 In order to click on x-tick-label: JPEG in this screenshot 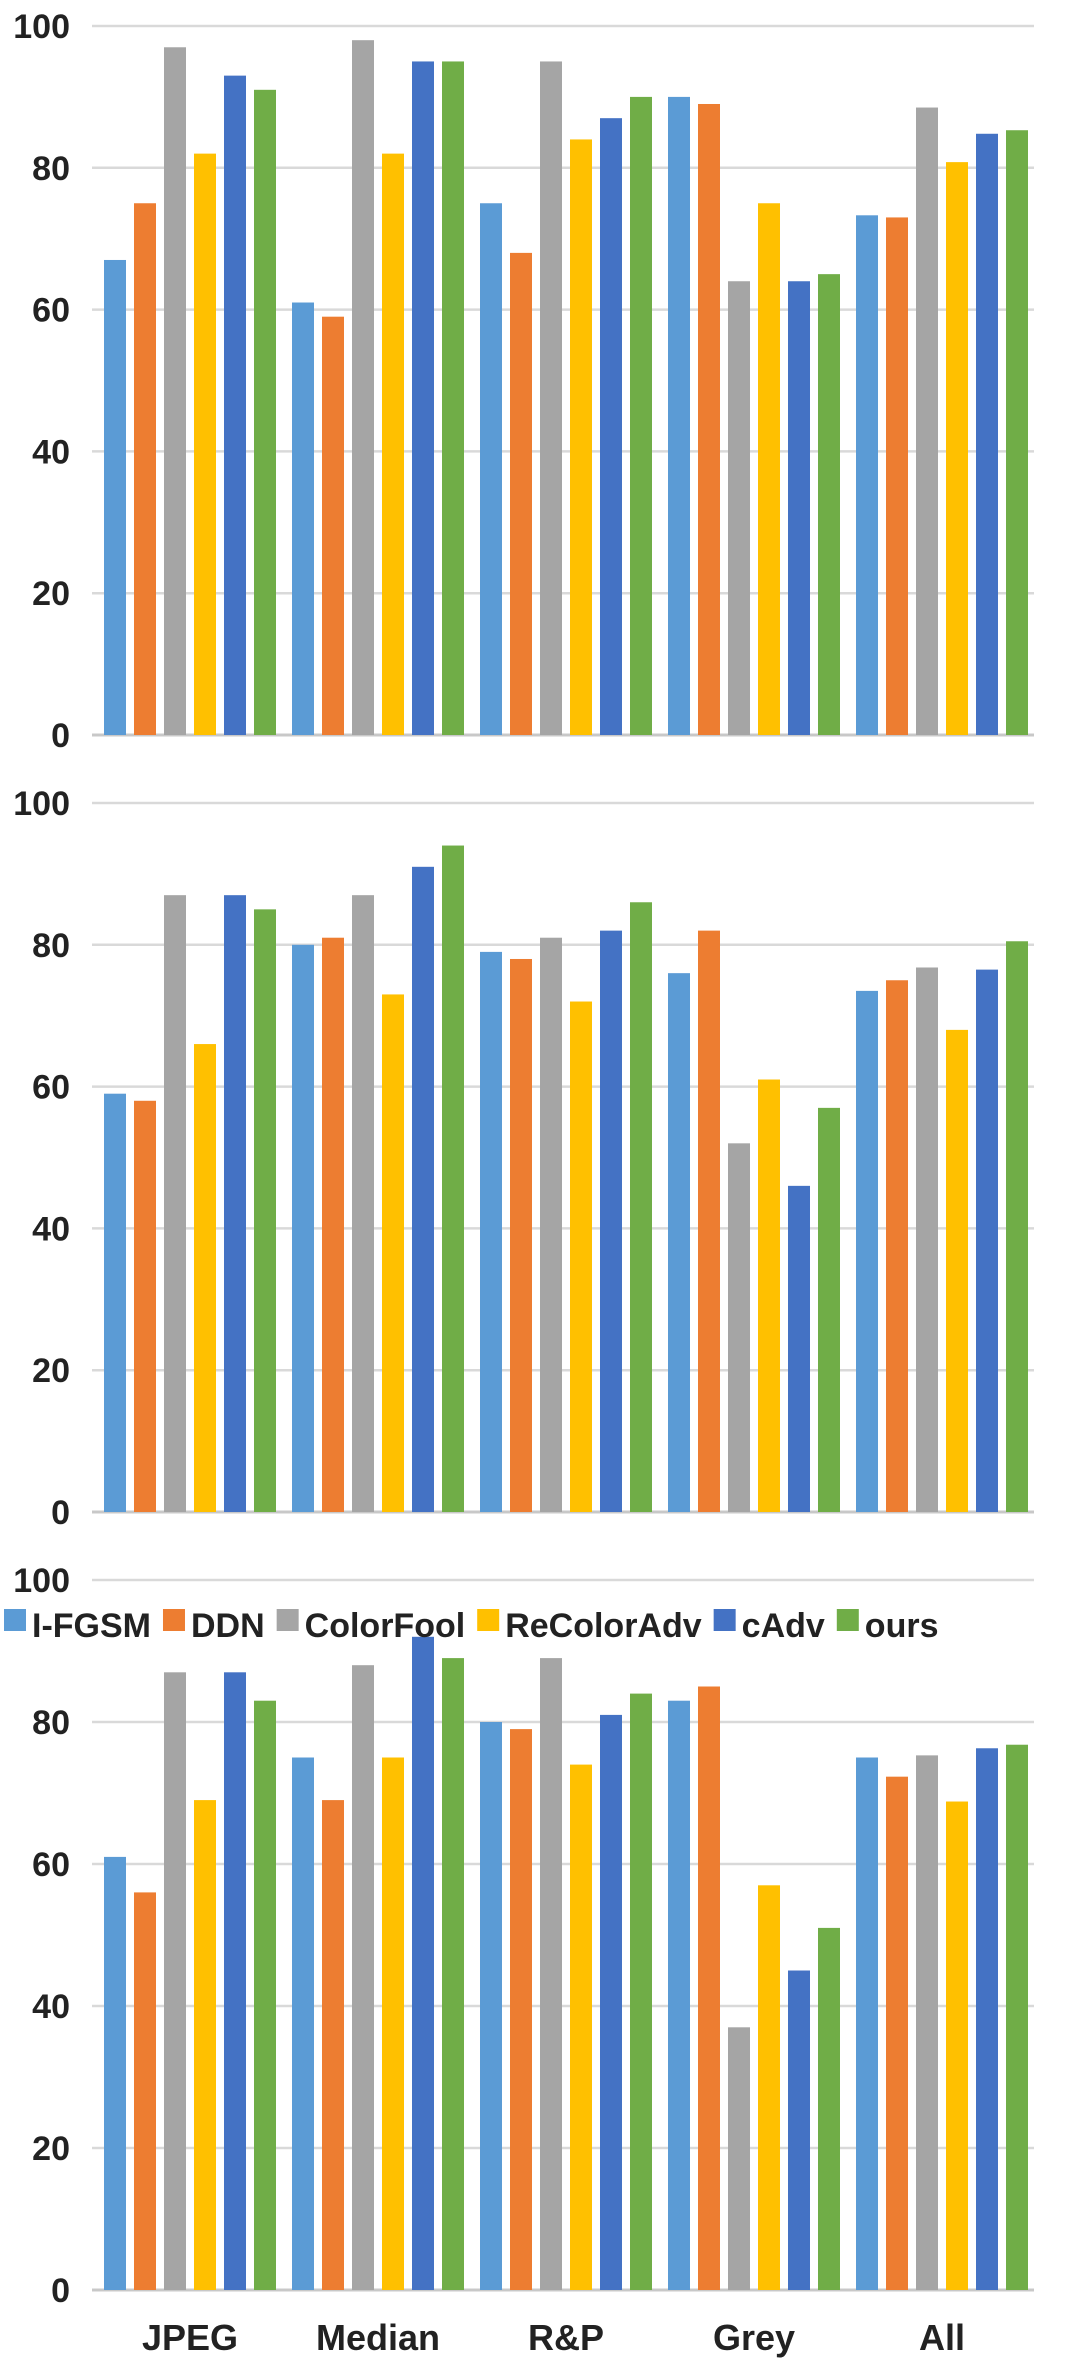, I will do `click(190, 2337)`.